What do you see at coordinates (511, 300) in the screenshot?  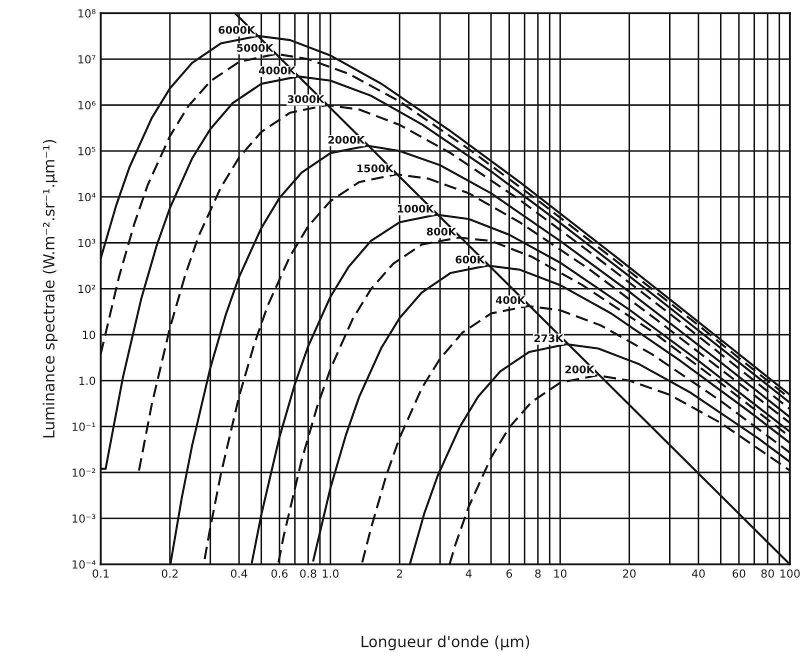 I see `series-label: 400K` at bounding box center [511, 300].